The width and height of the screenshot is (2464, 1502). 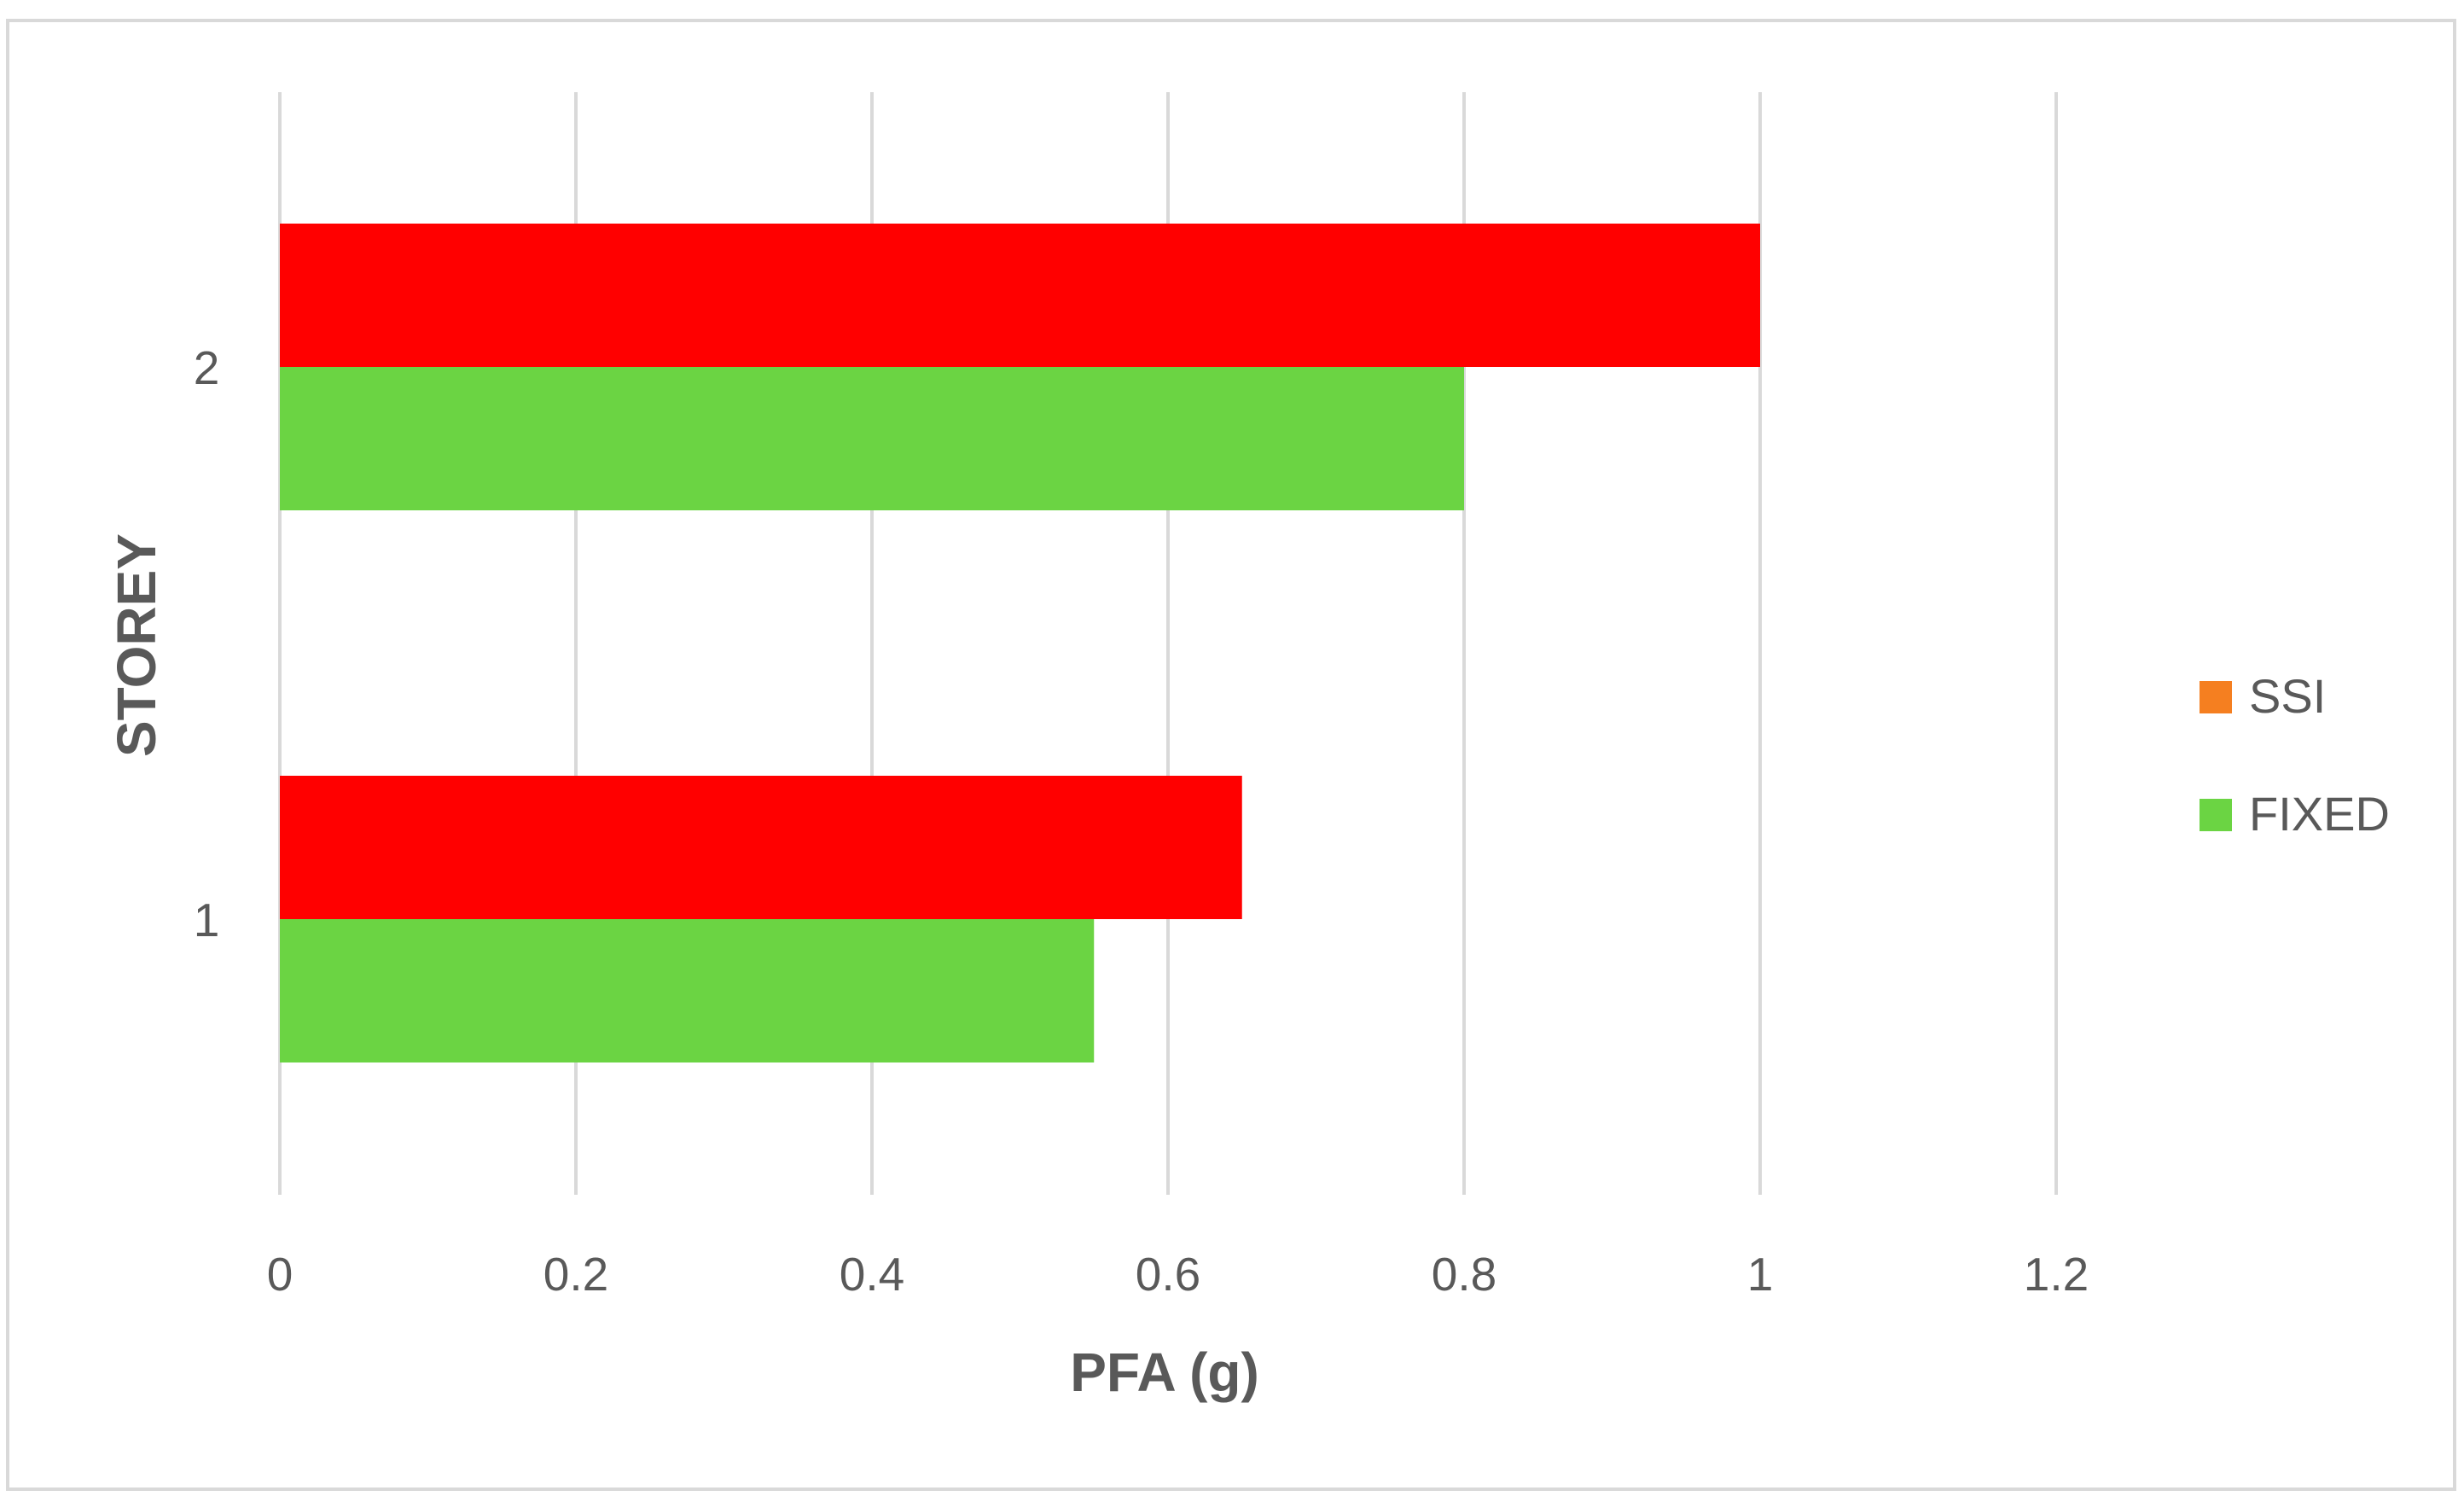 What do you see at coordinates (2287, 696) in the screenshot?
I see `legend-label-ssi: SSI` at bounding box center [2287, 696].